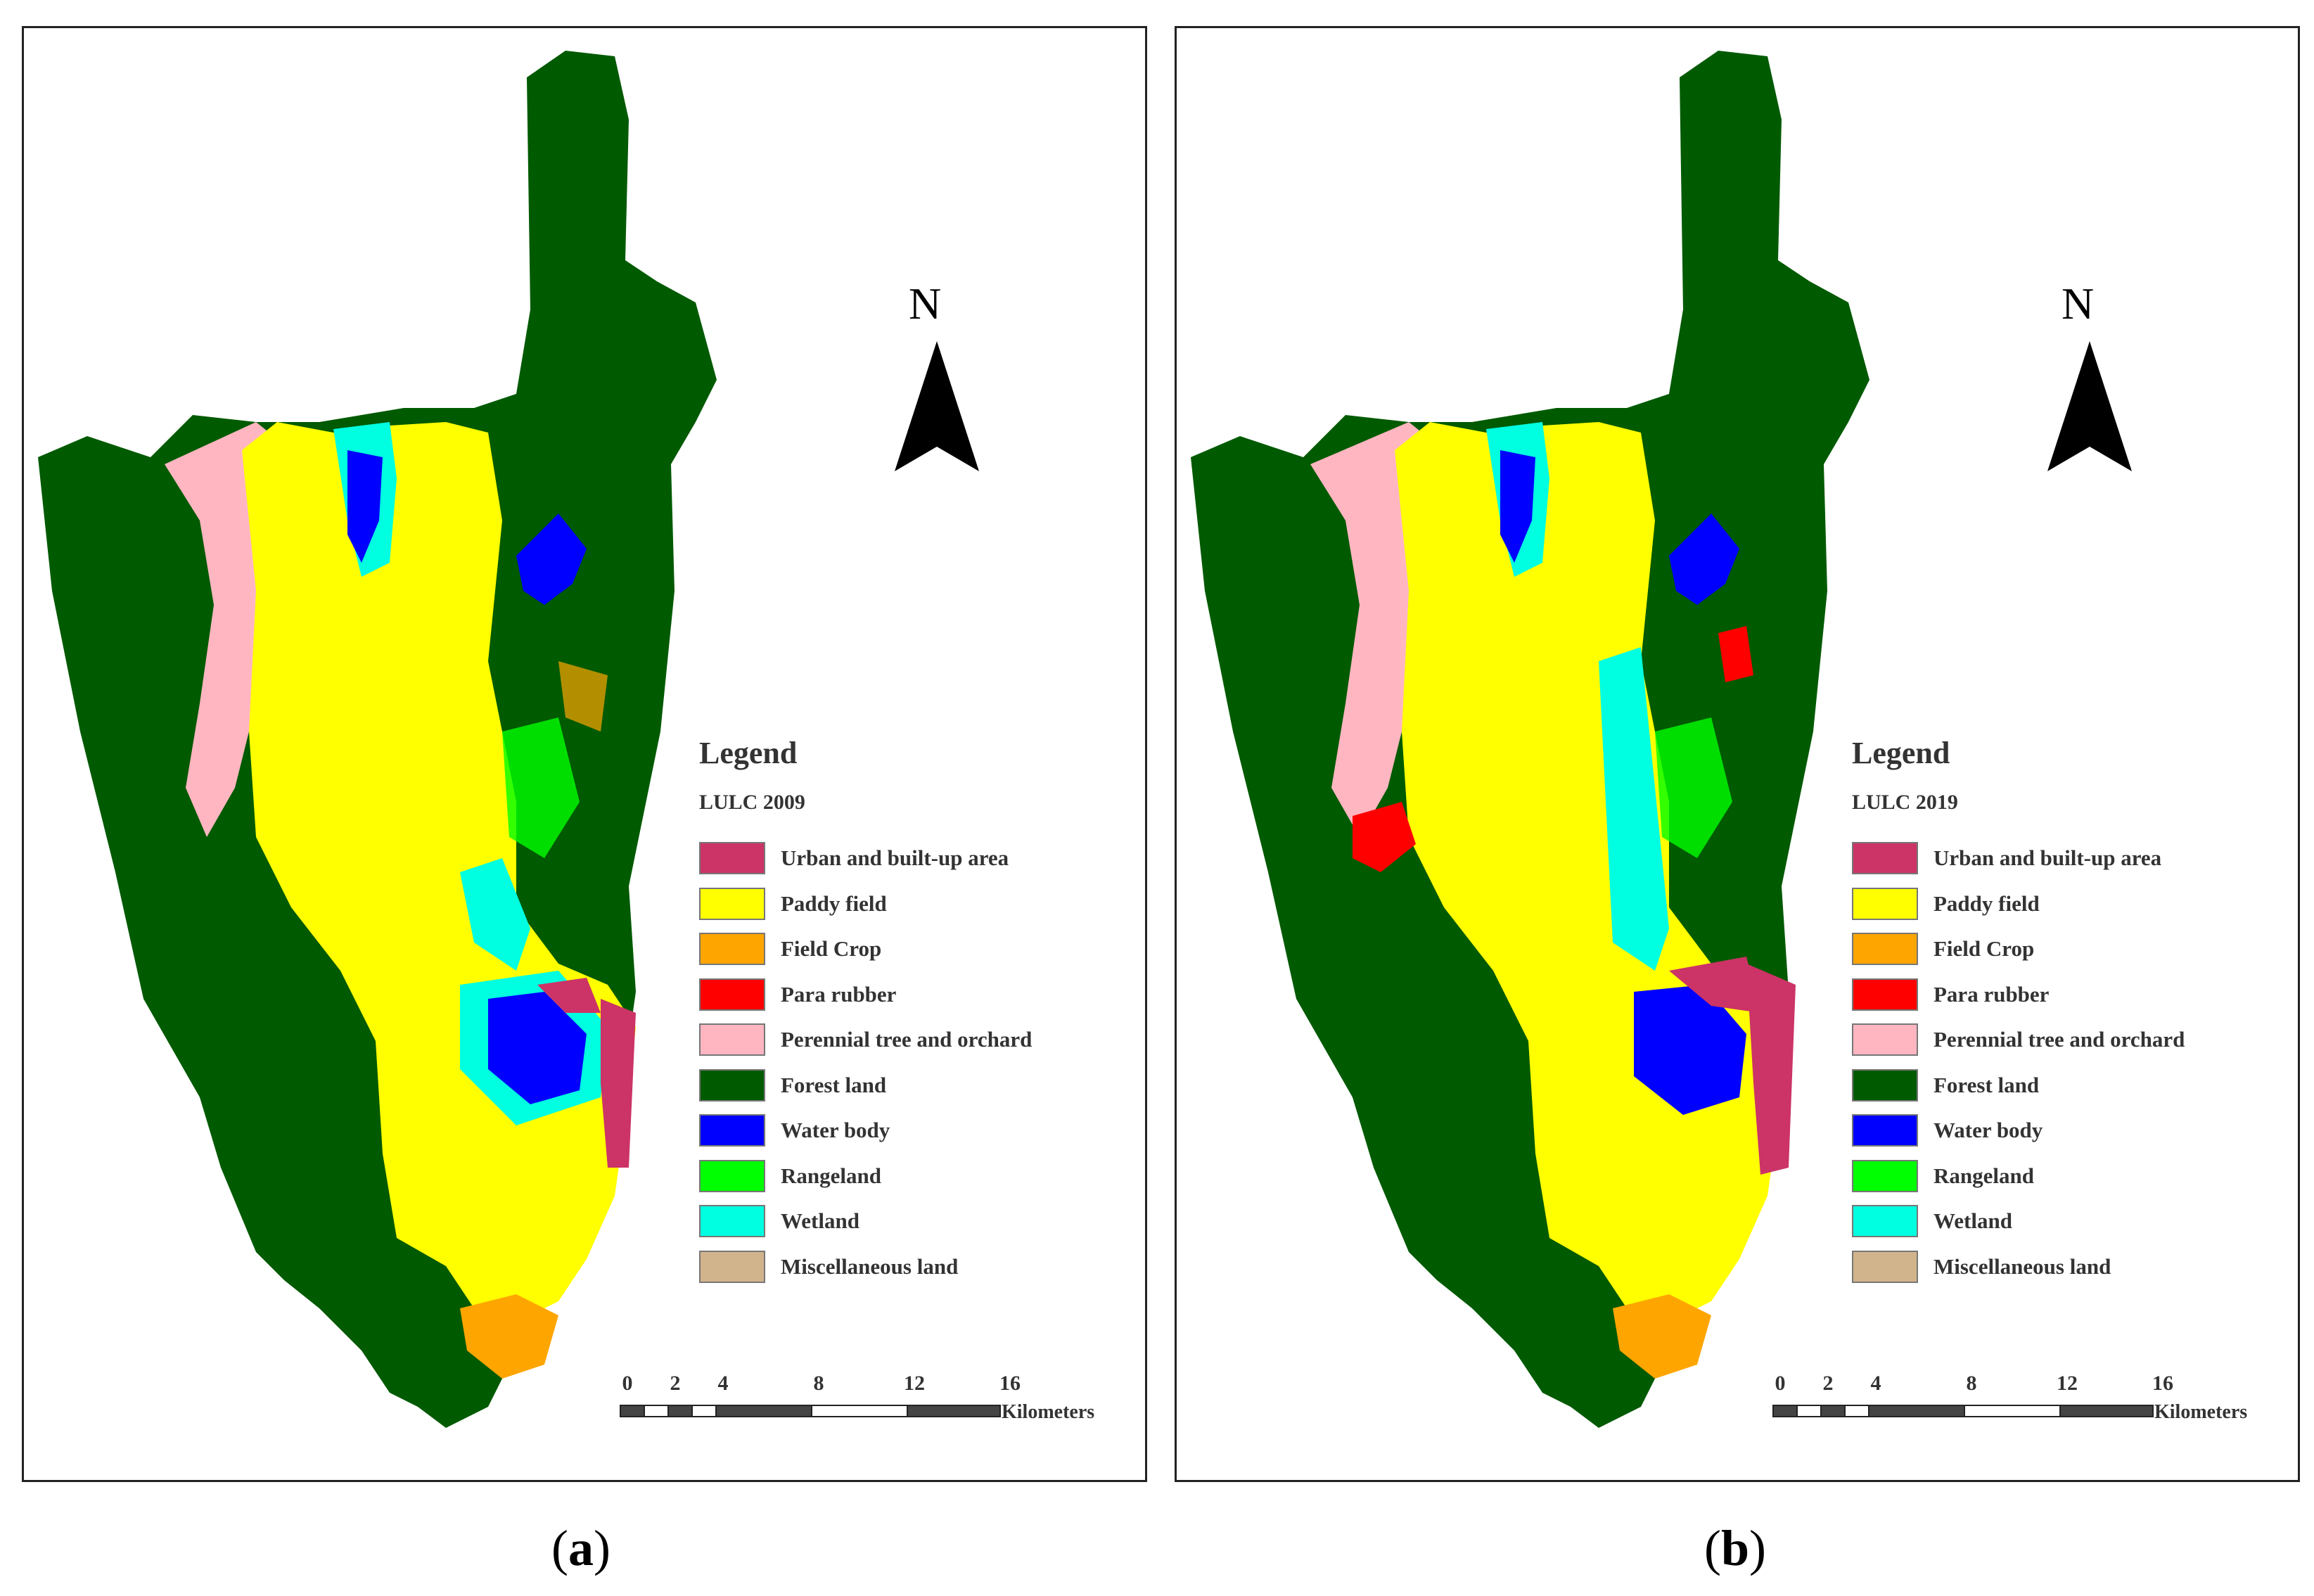  I want to click on legend-subtitle: LULC 2009, so click(752, 802).